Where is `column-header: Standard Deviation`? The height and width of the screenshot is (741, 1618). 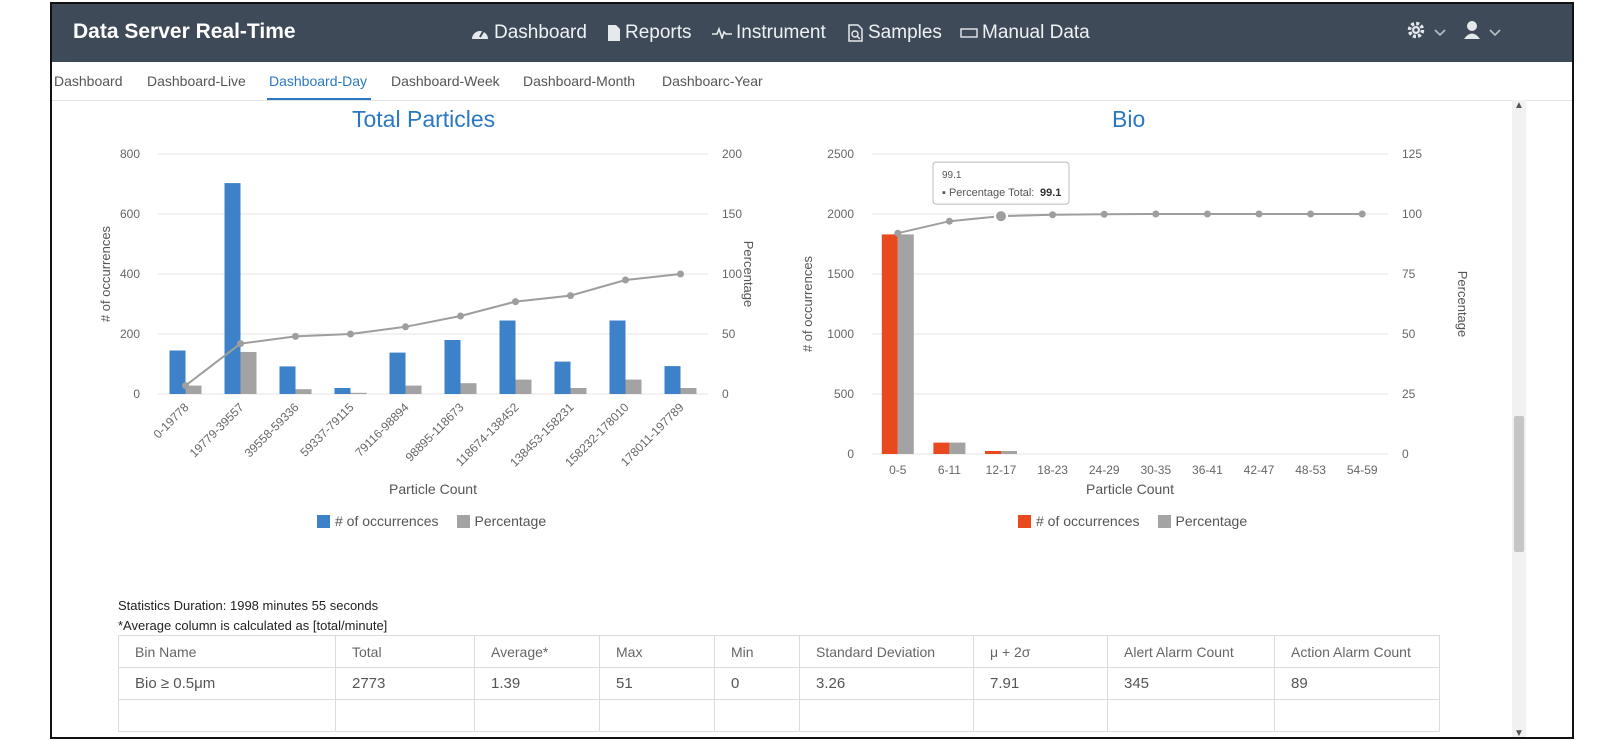
column-header: Standard Deviation is located at coordinates (886, 651).